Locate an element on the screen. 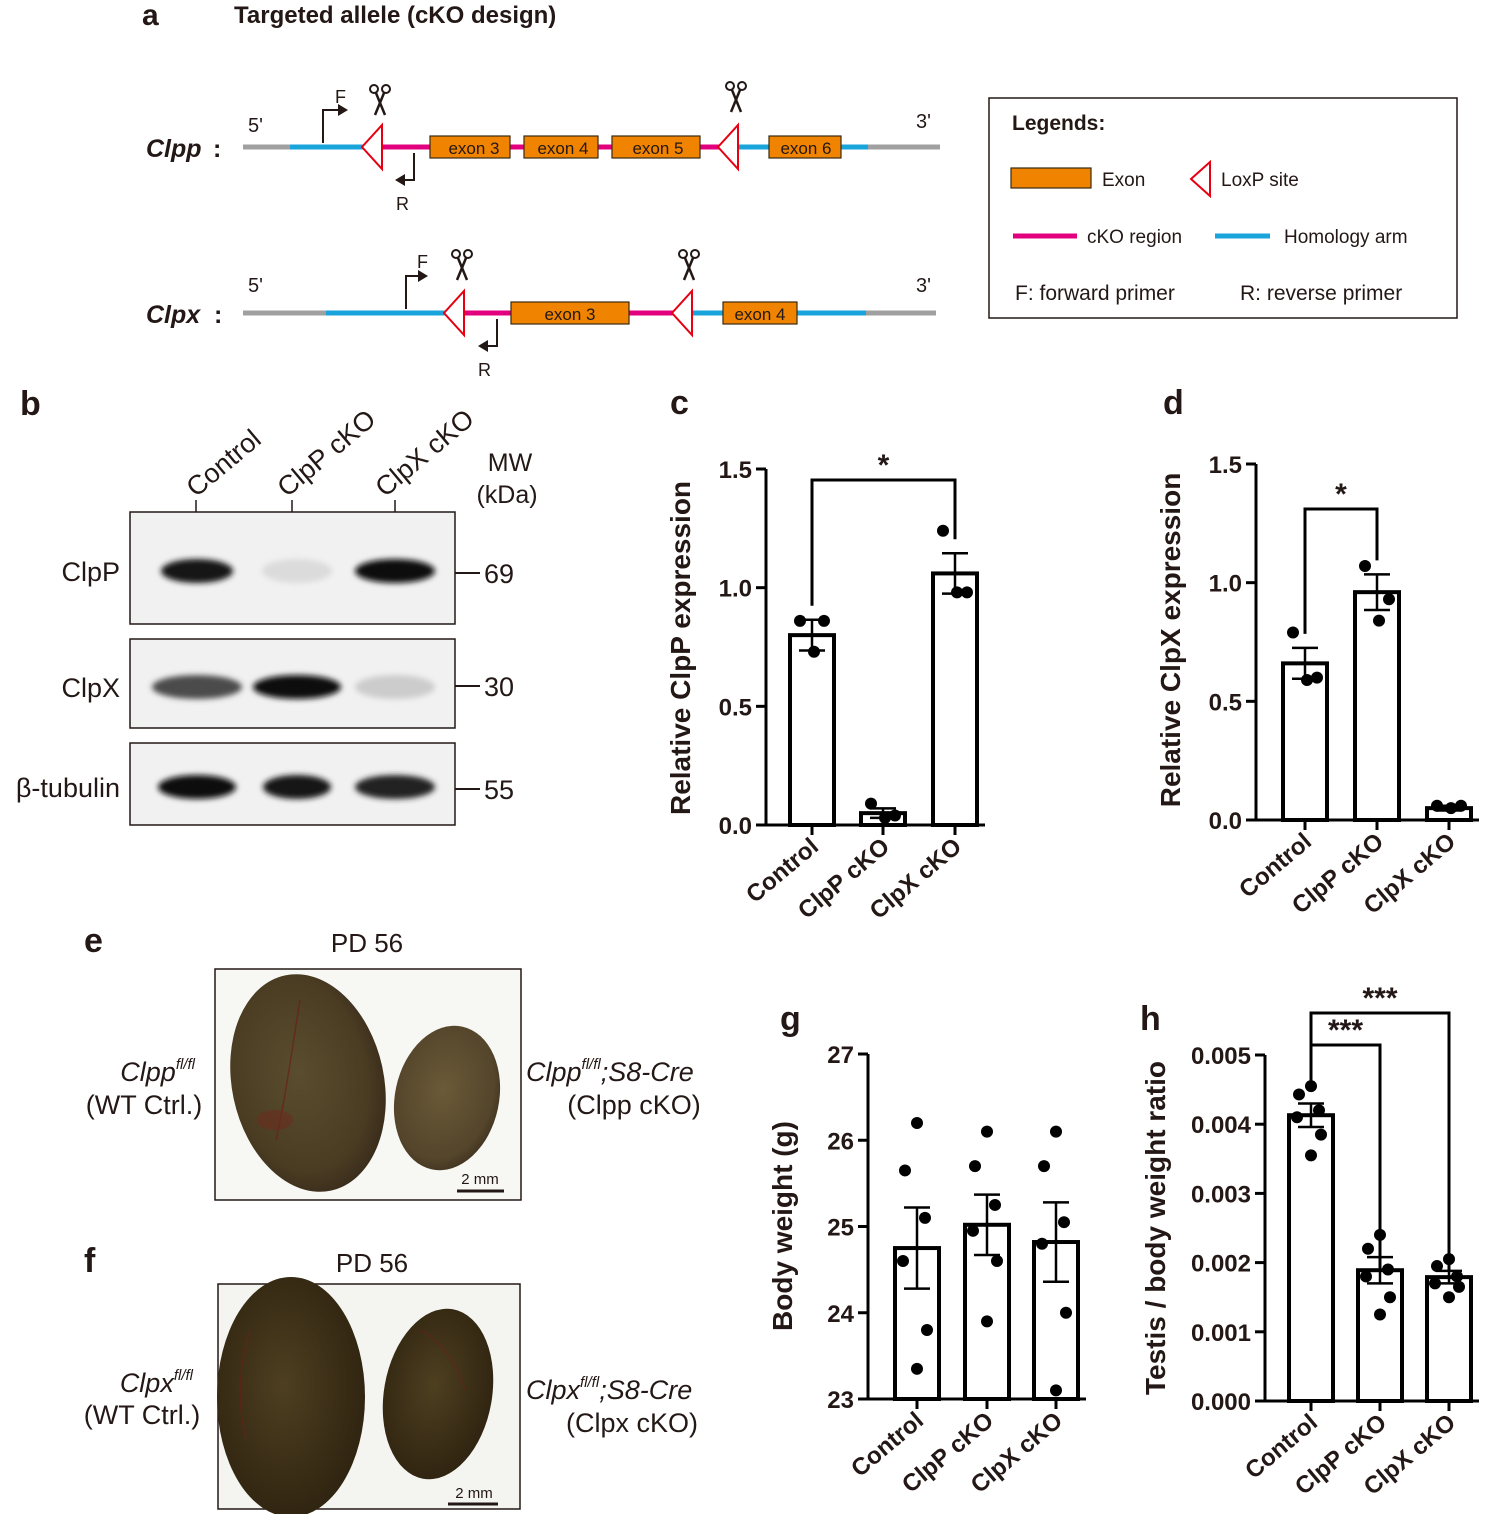  y-axis-label: Body weight (g) is located at coordinates (782, 1226).